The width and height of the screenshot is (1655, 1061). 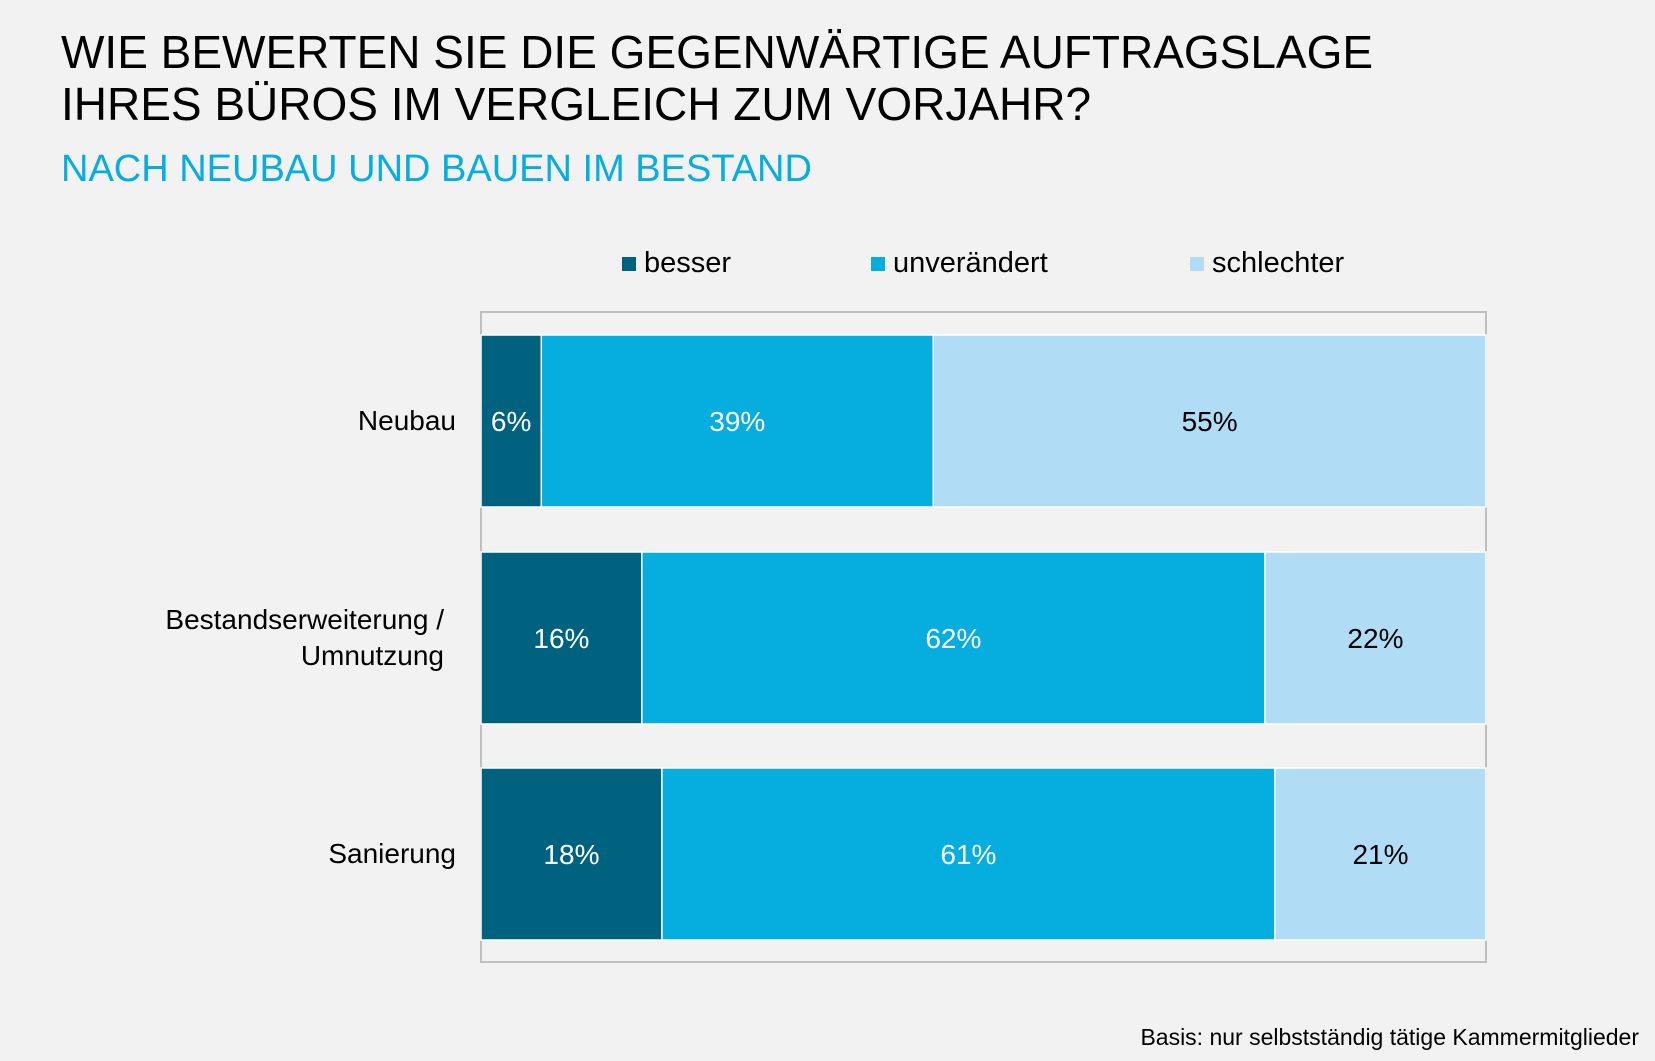 I want to click on legend-label-1: besser, so click(x=688, y=263).